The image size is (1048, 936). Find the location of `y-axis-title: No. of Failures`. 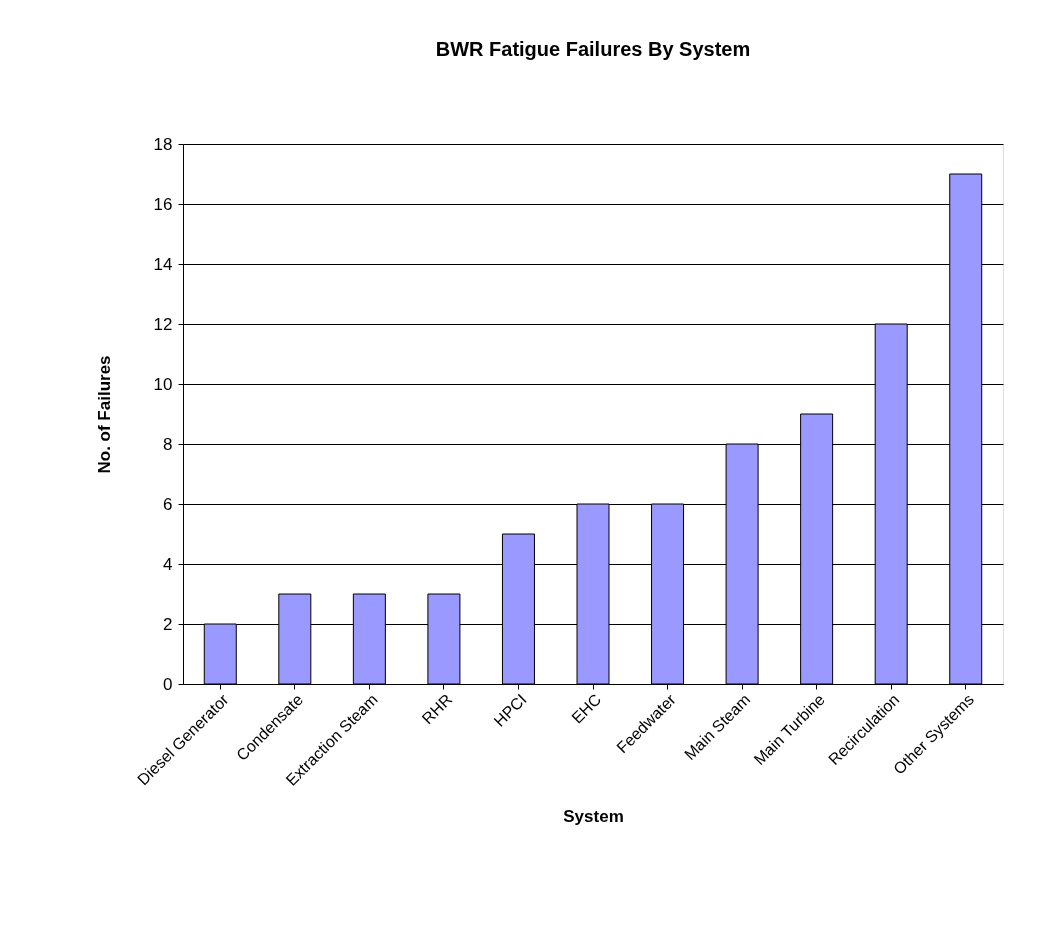

y-axis-title: No. of Failures is located at coordinates (104, 414).